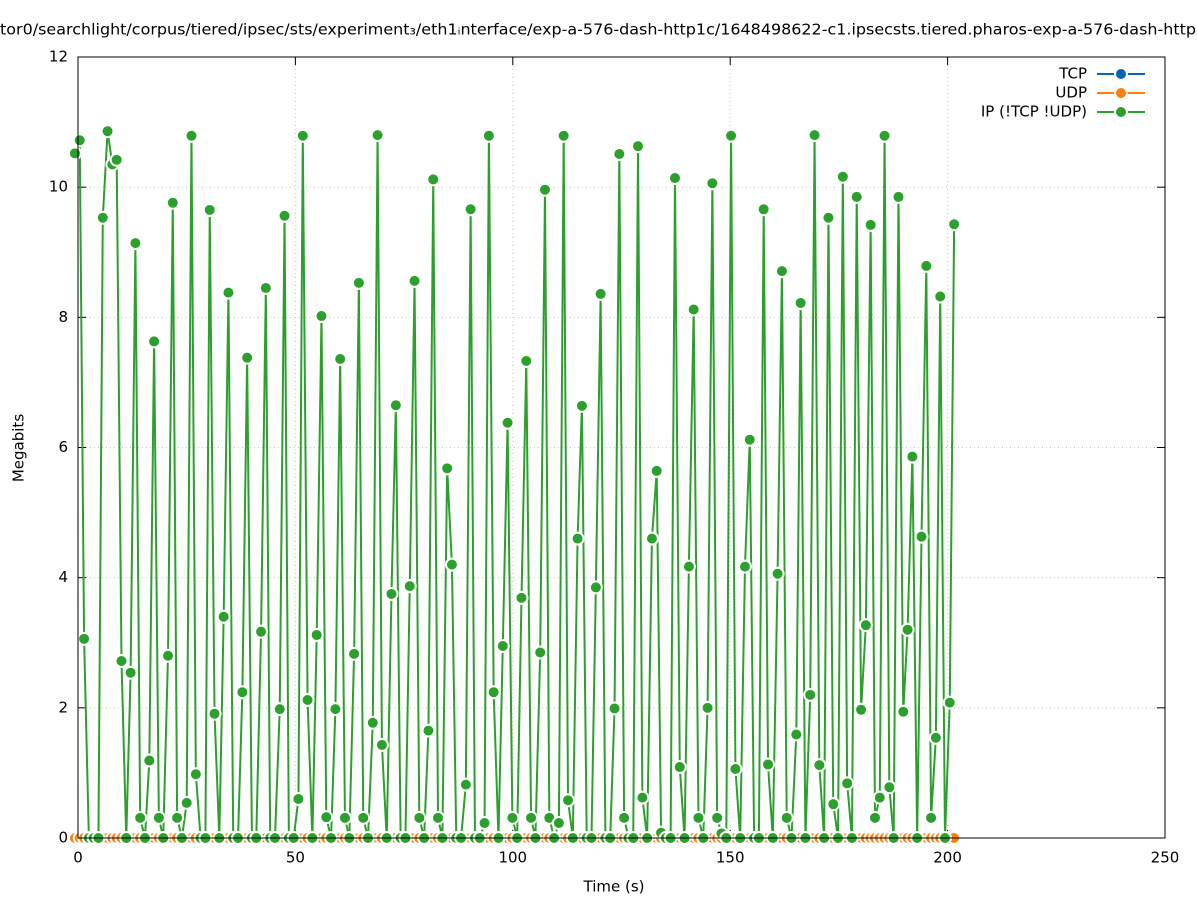 This screenshot has height=900, width=1197. I want to click on y-tick-label: 12, so click(58, 57).